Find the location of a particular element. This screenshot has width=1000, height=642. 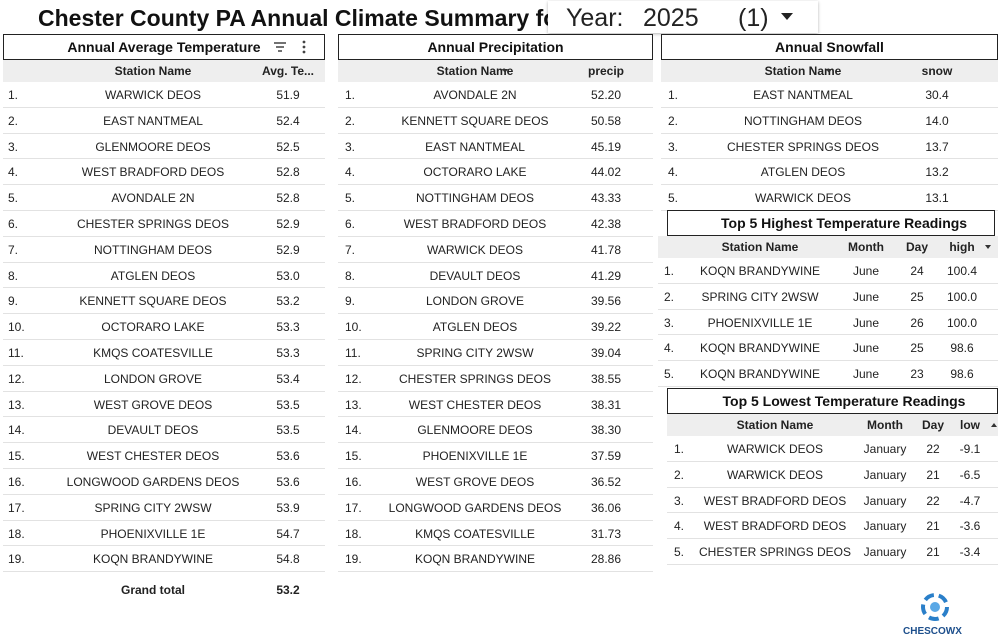

cell: 30.4 is located at coordinates (937, 95).